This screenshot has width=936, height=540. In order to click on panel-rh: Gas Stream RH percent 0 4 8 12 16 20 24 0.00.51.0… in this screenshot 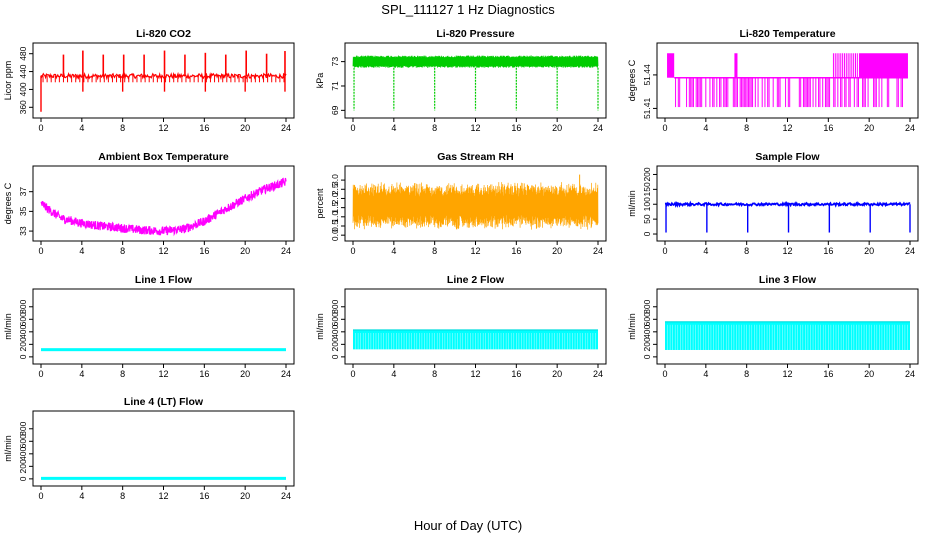, I will do `click(461, 203)`.